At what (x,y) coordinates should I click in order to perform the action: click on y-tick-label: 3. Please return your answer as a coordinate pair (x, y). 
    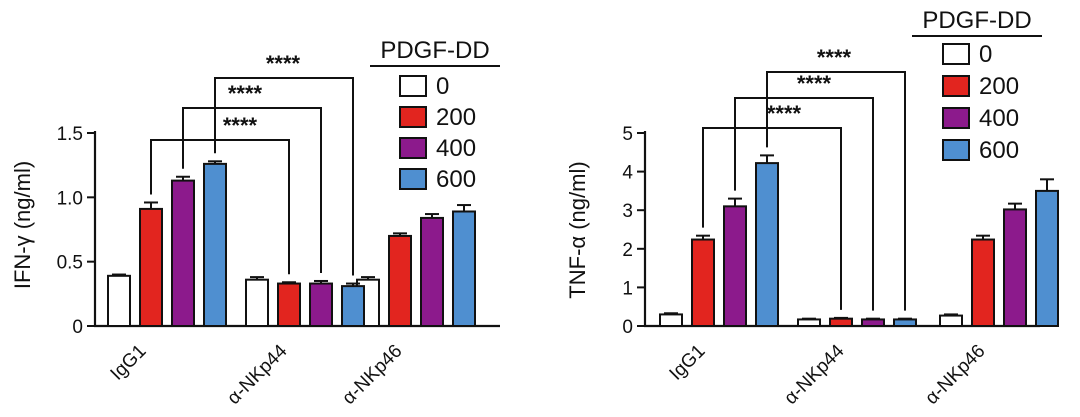
    Looking at the image, I should click on (627, 211).